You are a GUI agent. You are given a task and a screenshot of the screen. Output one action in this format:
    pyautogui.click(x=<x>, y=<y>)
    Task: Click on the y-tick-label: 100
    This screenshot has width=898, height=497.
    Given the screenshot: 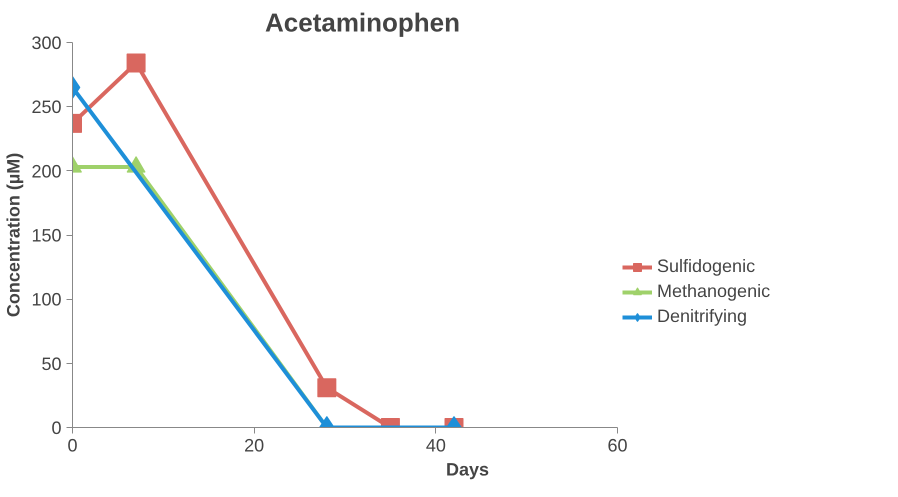 What is the action you would take?
    pyautogui.click(x=46, y=300)
    